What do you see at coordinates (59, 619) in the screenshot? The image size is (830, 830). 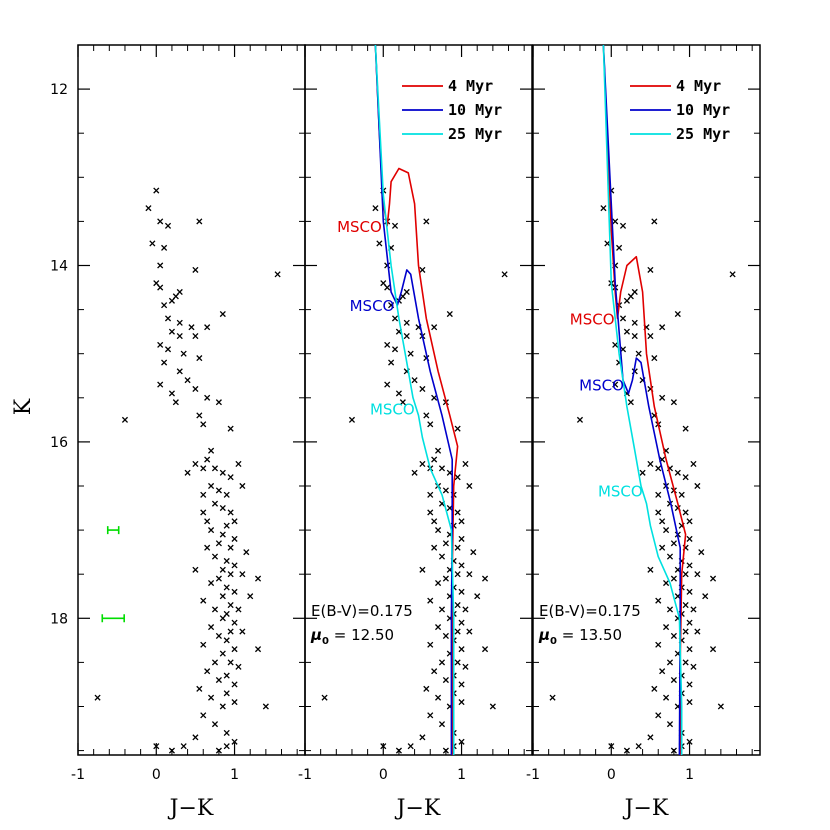 I see `y-tick-label: 18` at bounding box center [59, 619].